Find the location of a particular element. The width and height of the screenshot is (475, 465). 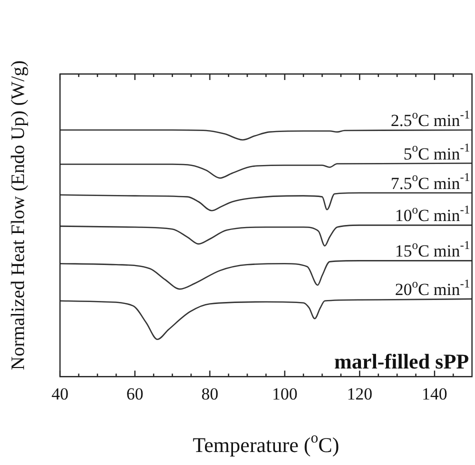

x-tick-label: 60 is located at coordinates (135, 394).